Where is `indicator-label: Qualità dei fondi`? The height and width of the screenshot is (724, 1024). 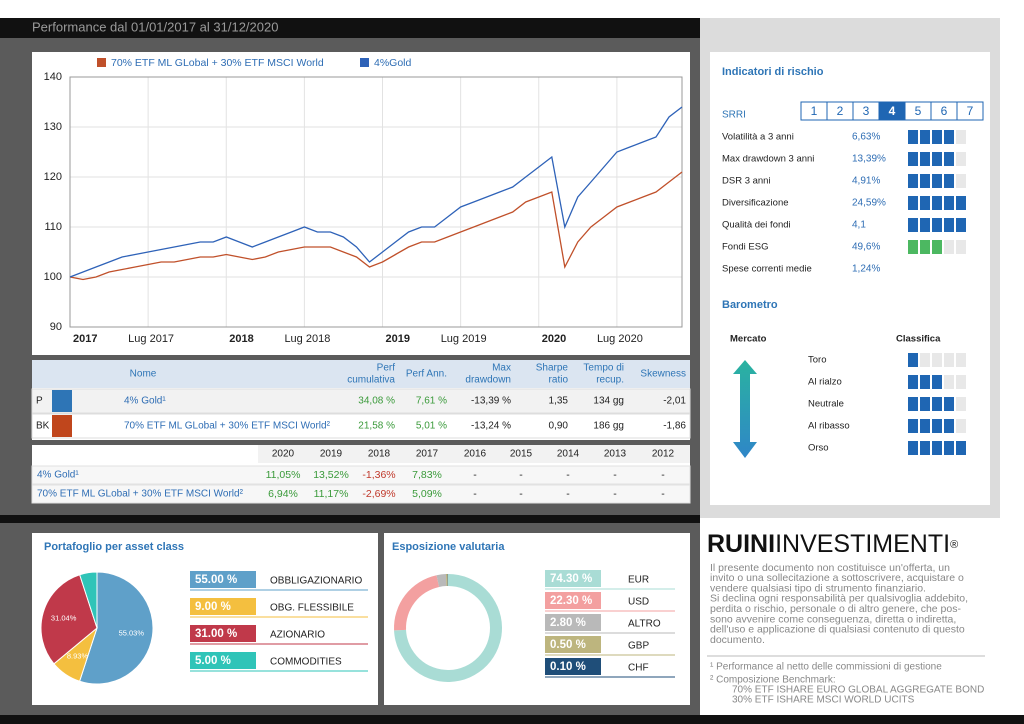
indicator-label: Qualità dei fondi is located at coordinates (756, 225).